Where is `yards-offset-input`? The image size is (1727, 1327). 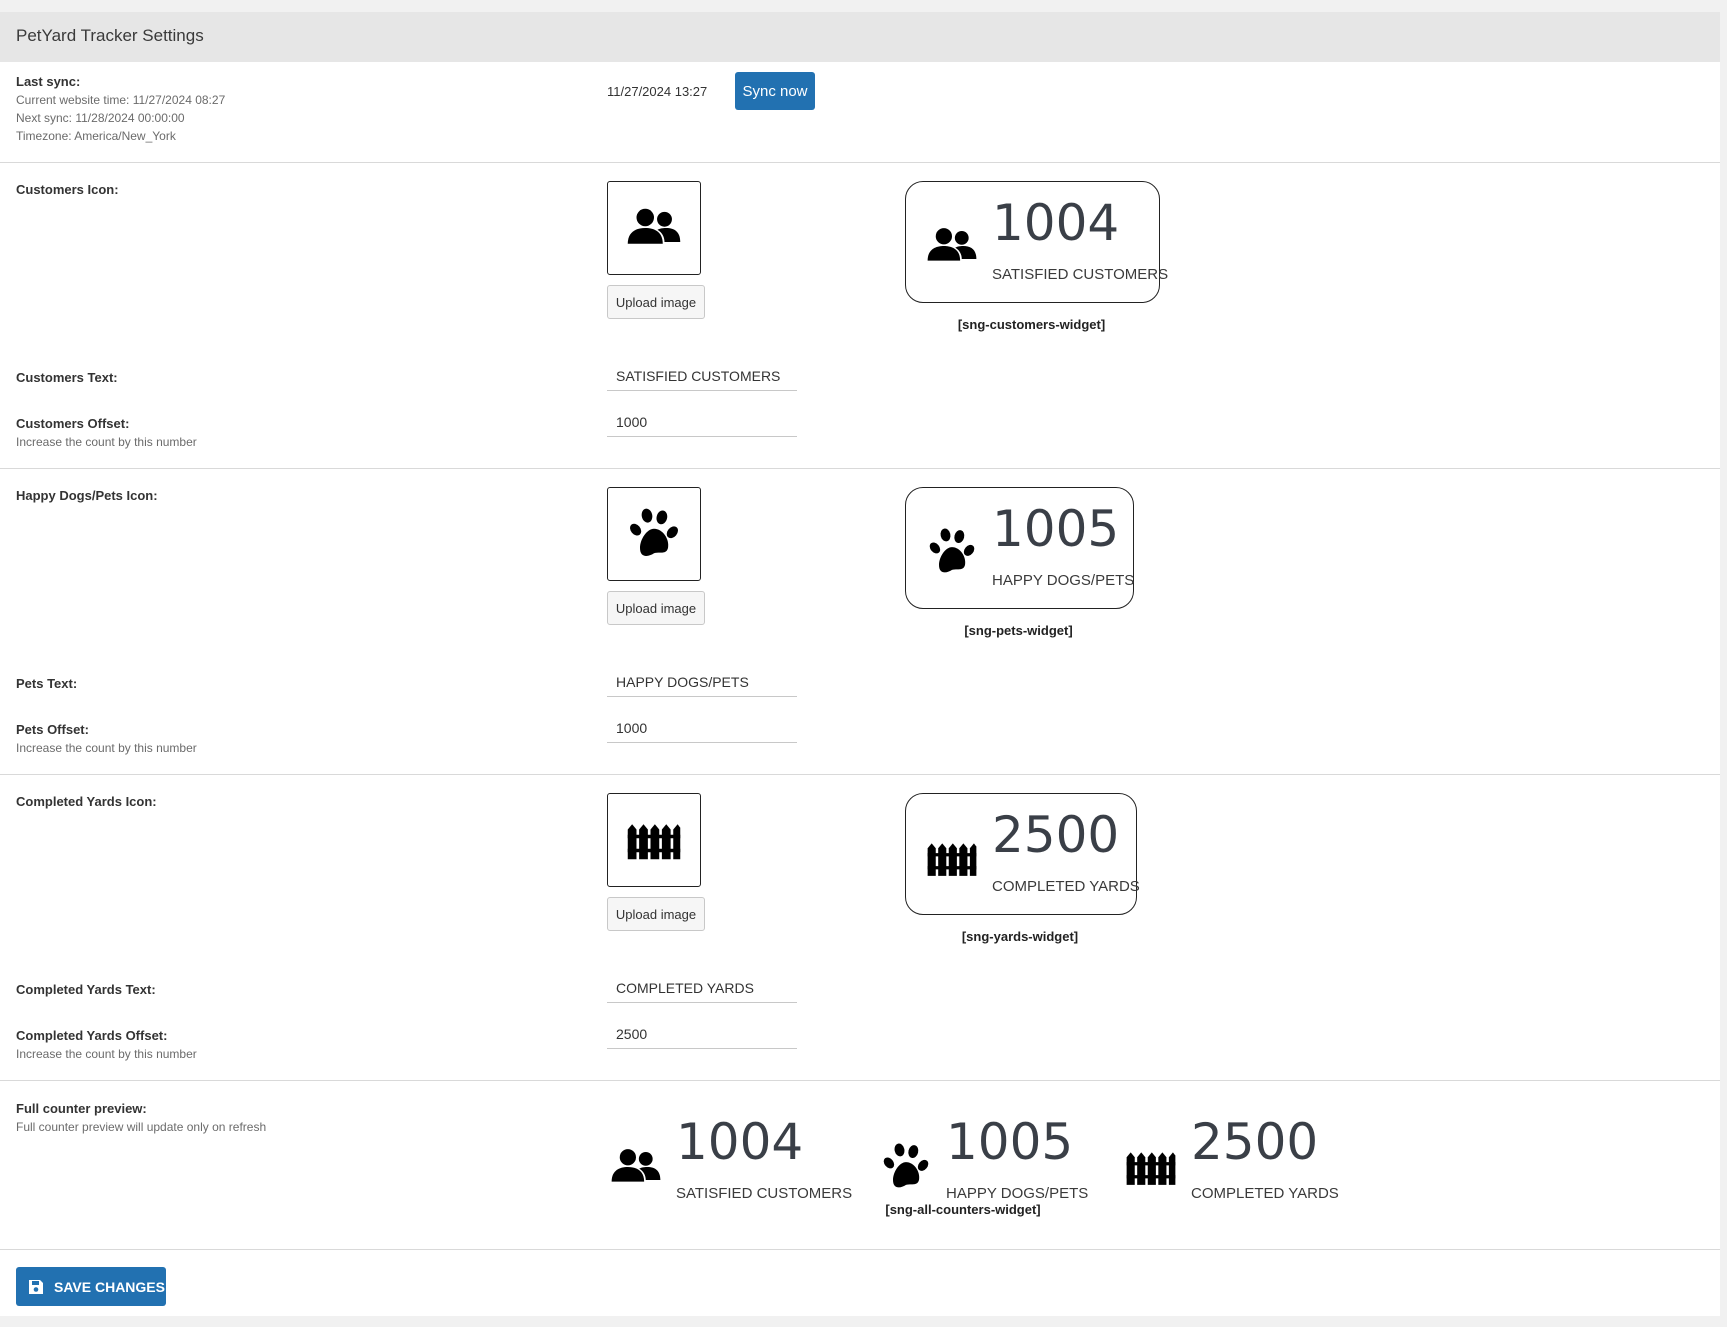 yards-offset-input is located at coordinates (702, 1034).